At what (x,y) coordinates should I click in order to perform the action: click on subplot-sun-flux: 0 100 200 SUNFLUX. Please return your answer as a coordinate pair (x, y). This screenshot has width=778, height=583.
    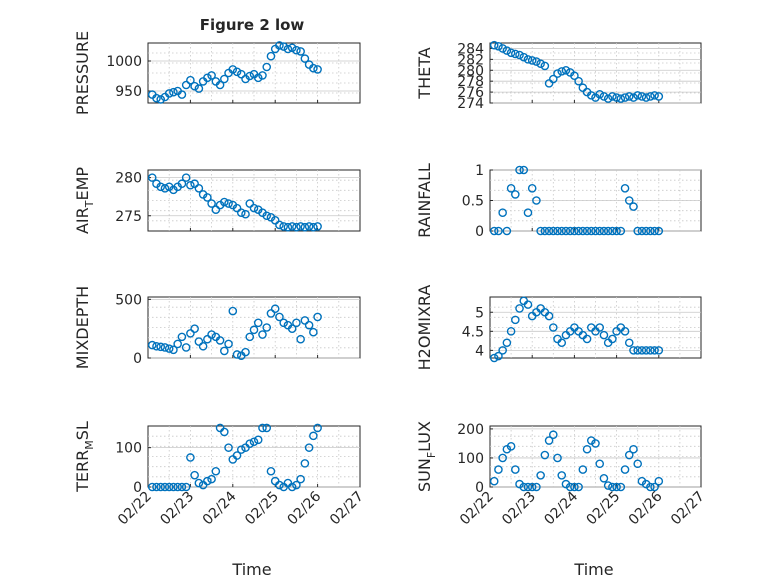
    Looking at the image, I should click on (558, 458).